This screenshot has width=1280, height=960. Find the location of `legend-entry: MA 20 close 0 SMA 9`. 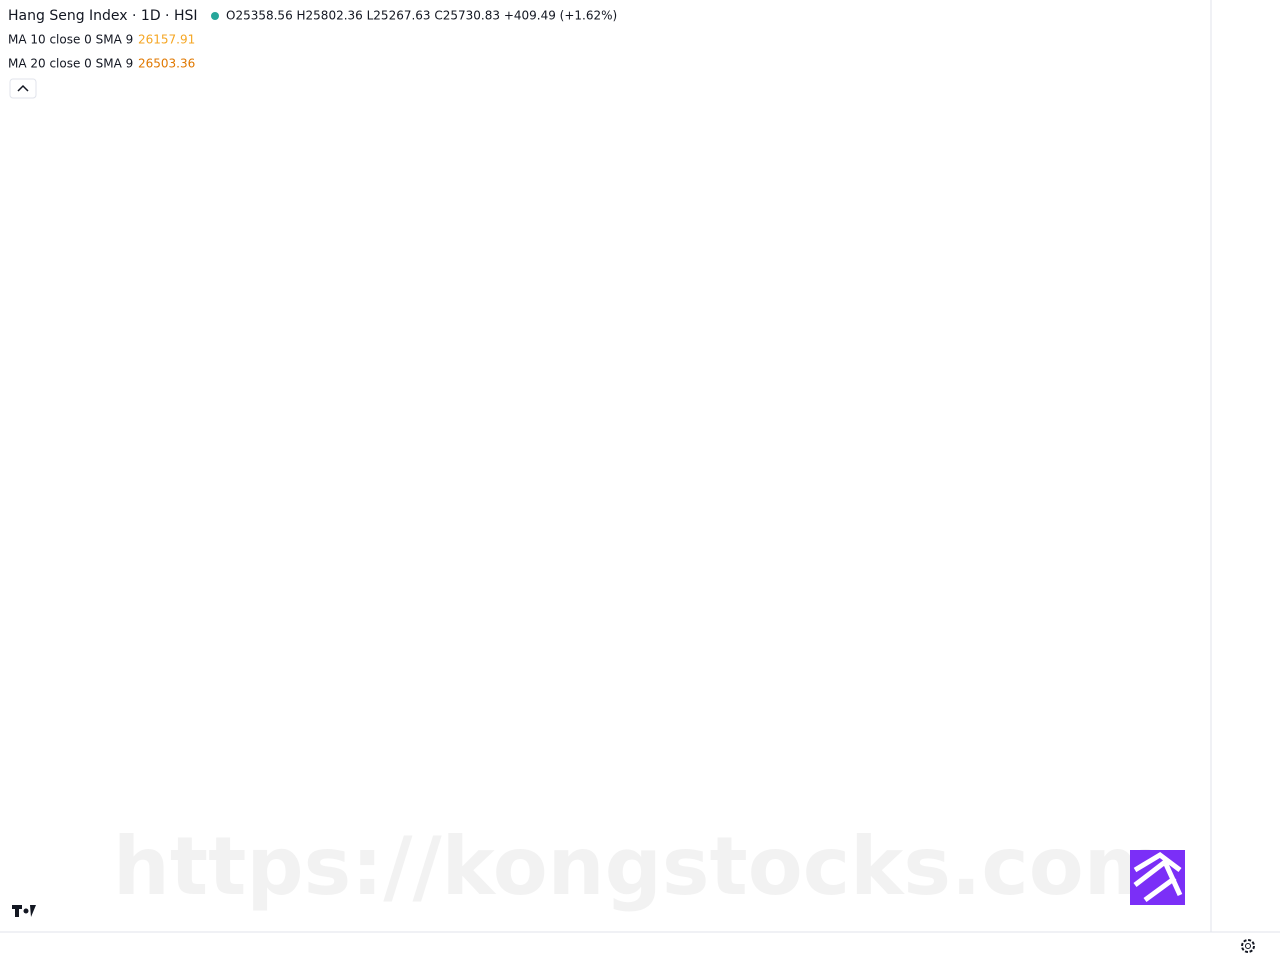

legend-entry: MA 20 close 0 SMA 9 is located at coordinates (70, 64).